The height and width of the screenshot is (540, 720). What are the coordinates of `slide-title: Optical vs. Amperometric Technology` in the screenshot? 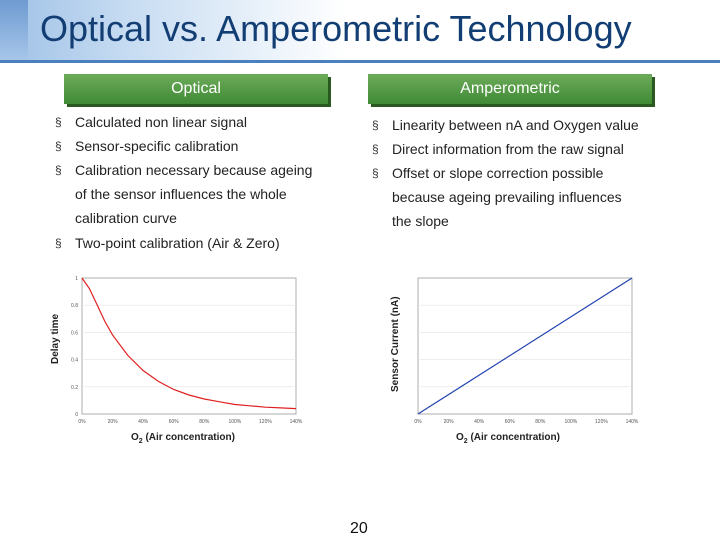 It's located at (336, 28).